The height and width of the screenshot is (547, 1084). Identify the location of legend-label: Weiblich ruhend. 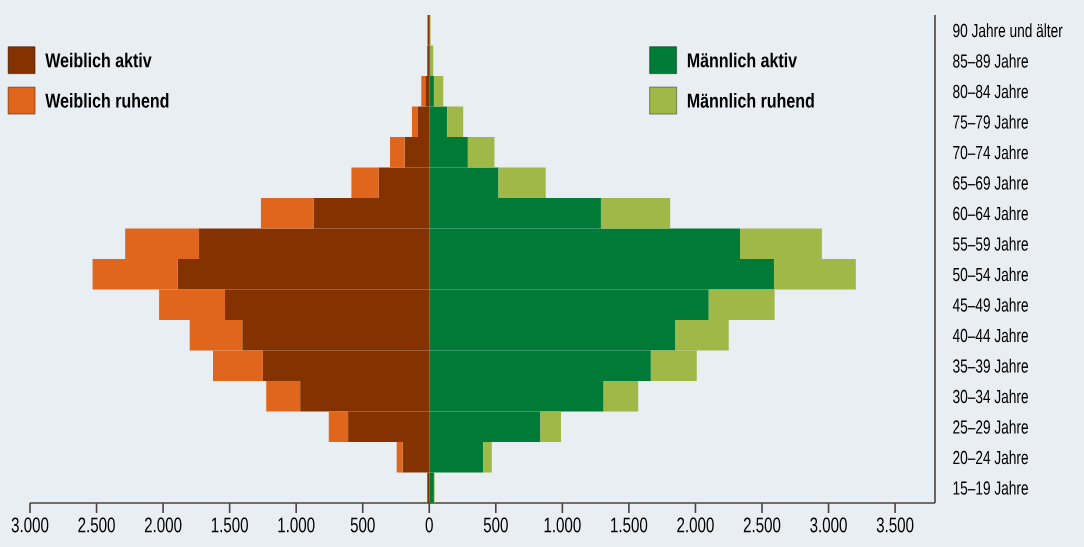
(107, 100).